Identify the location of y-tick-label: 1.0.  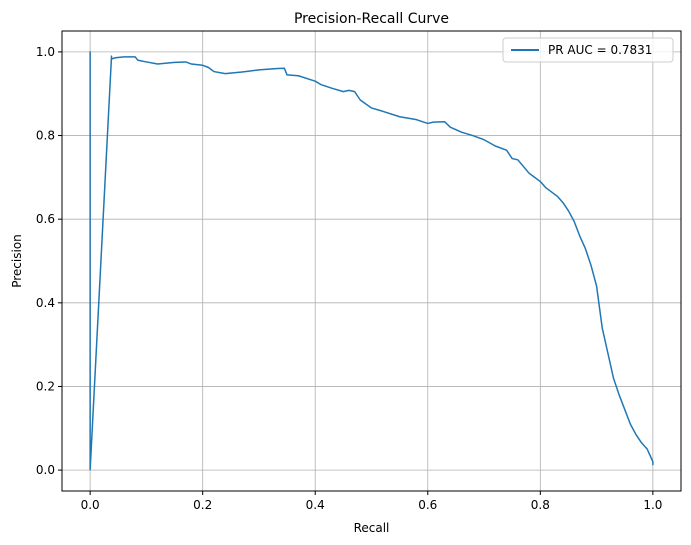
(45, 52).